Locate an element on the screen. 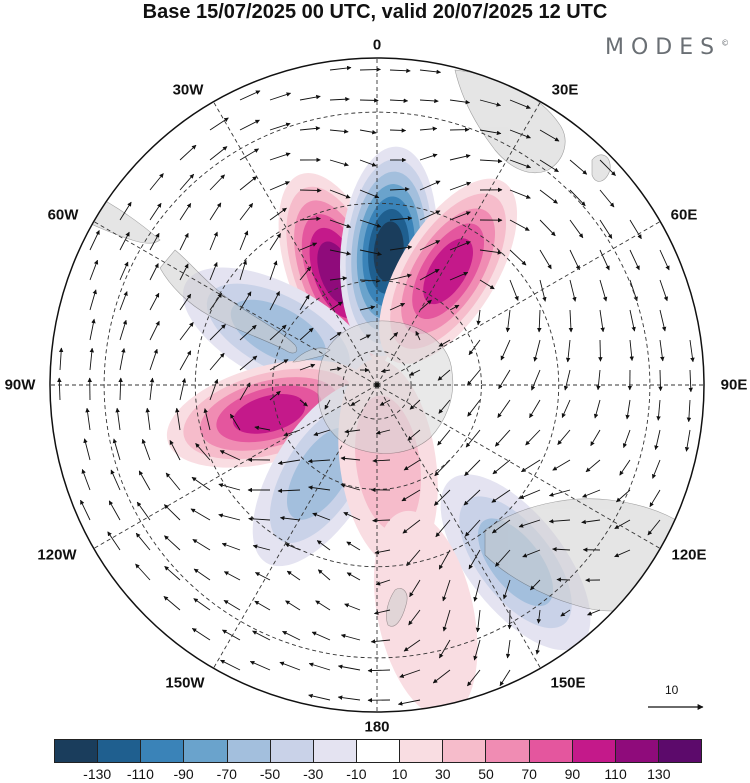 This screenshot has height=783, width=750. lon-label-30w: 30W is located at coordinates (188, 90).